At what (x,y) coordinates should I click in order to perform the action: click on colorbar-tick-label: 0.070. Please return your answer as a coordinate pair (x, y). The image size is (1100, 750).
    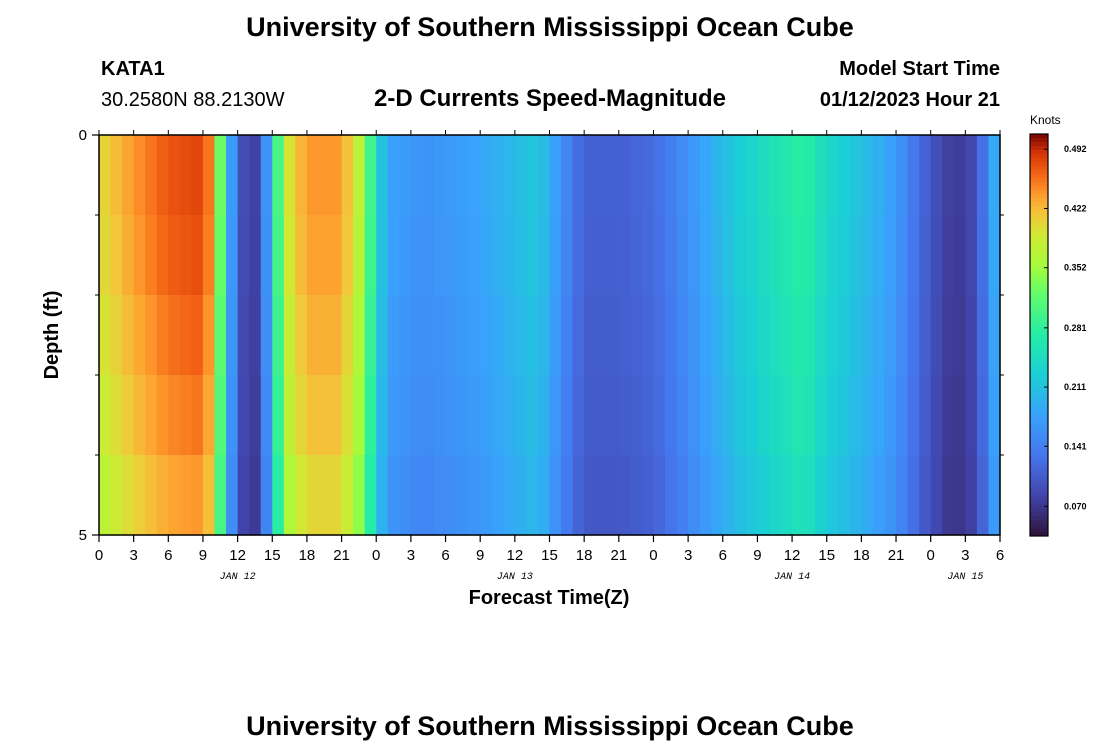
    Looking at the image, I should click on (1075, 506).